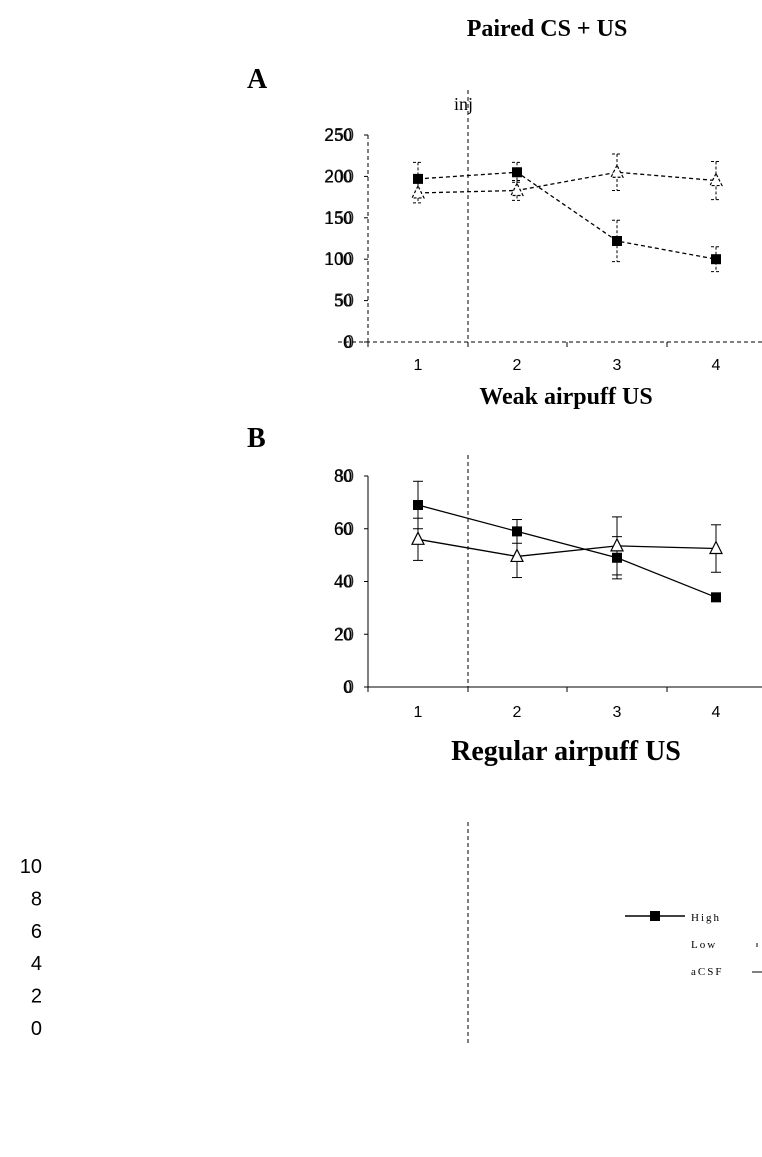  I want to click on y-tick-label: 250, so click(338, 135).